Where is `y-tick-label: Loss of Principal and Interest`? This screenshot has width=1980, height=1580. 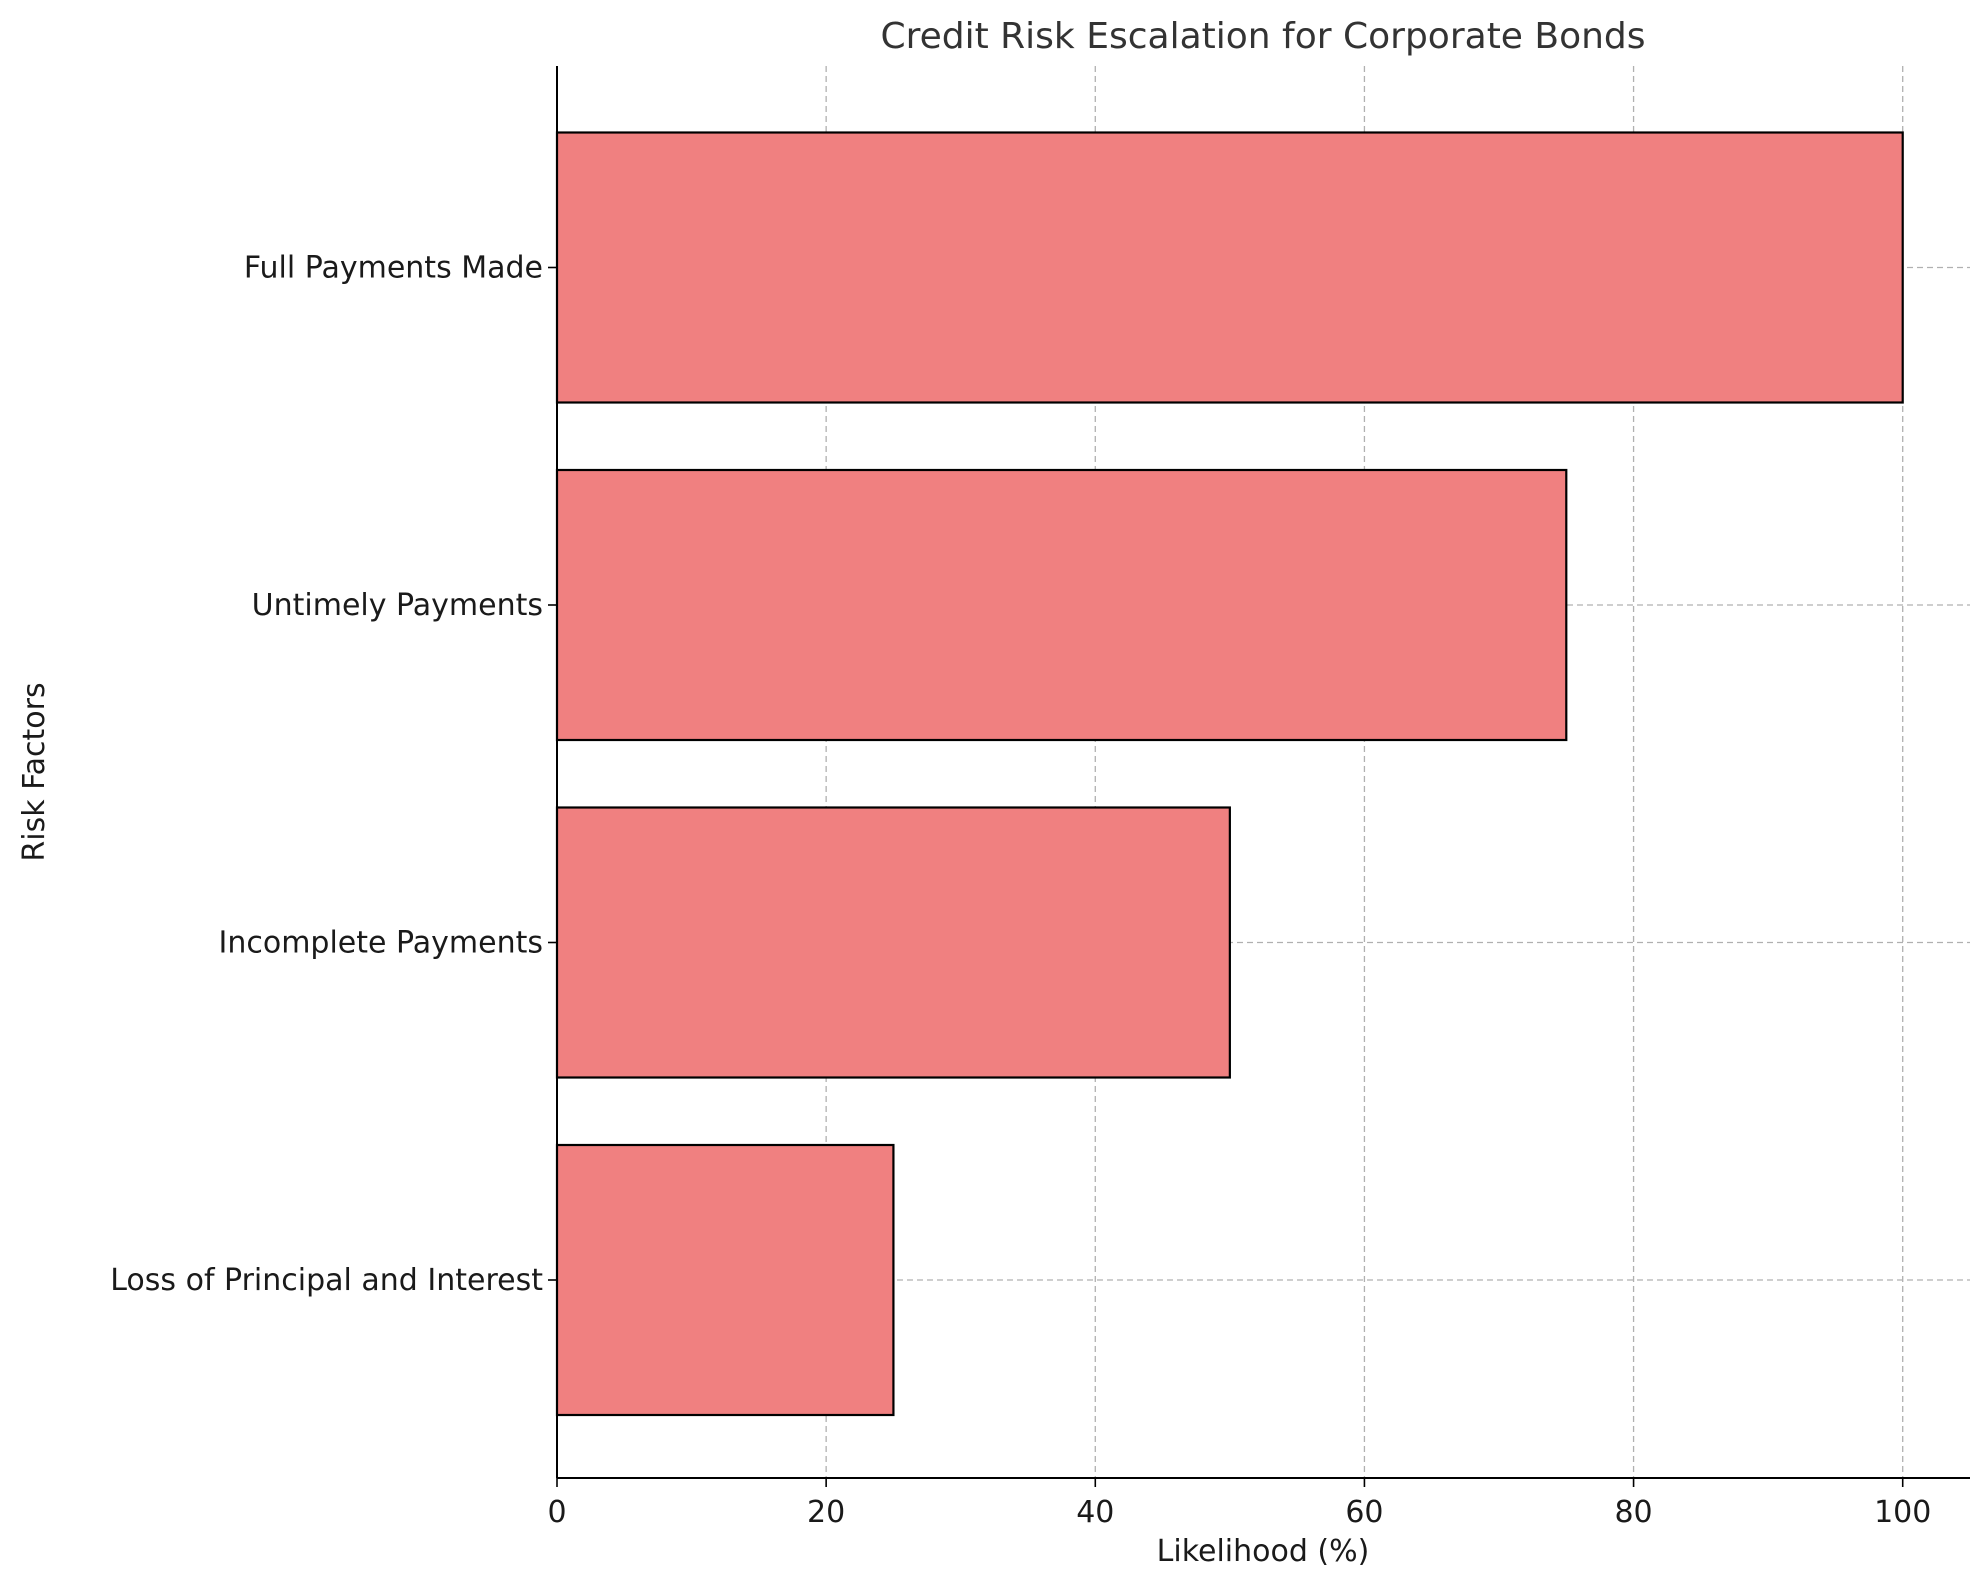
y-tick-label: Loss of Principal and Interest is located at coordinates (326, 1280).